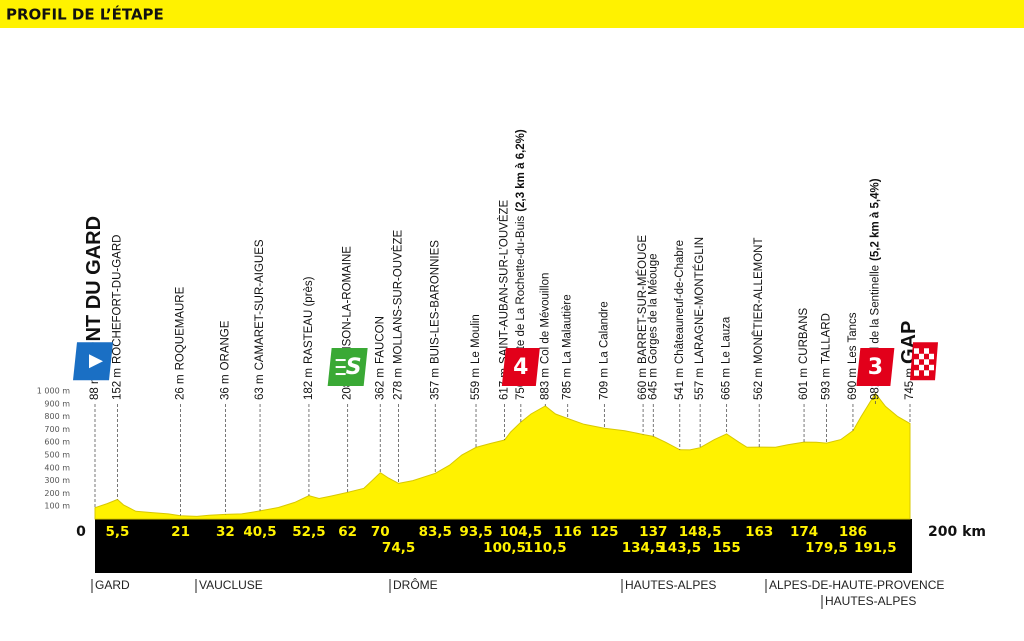 Image resolution: width=1024 pixels, height=641 pixels. I want to click on km-label: 32, so click(225, 532).